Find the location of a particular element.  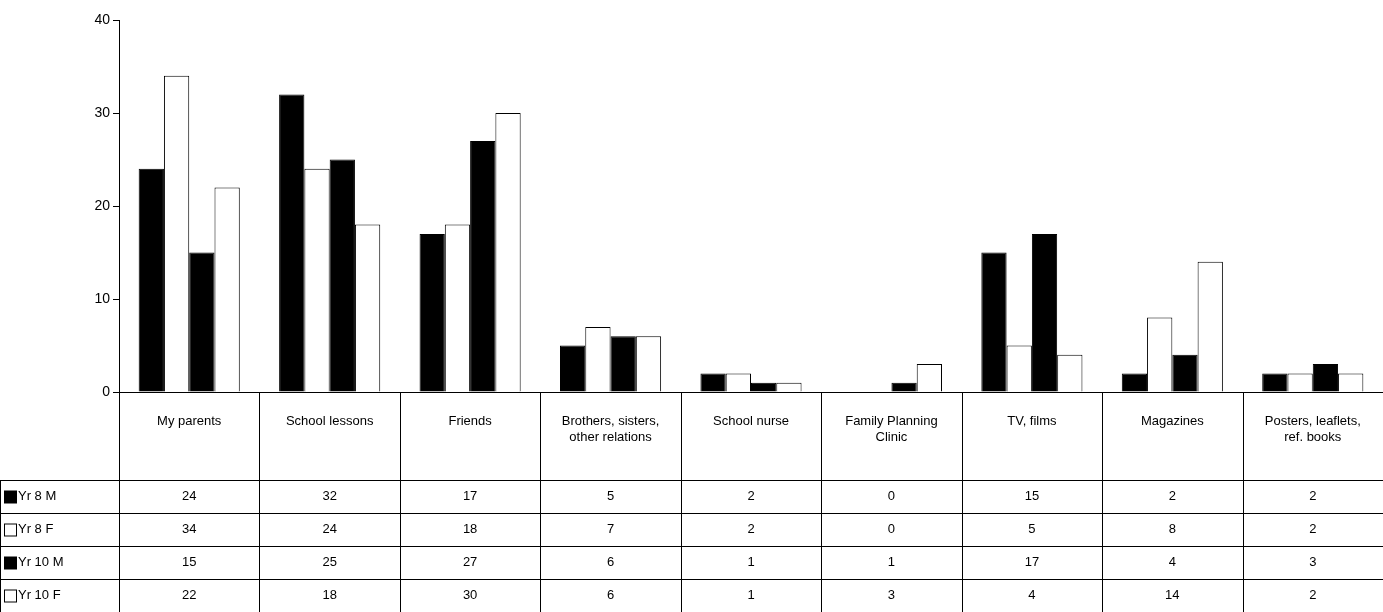

data-label: 22 is located at coordinates (189, 595).